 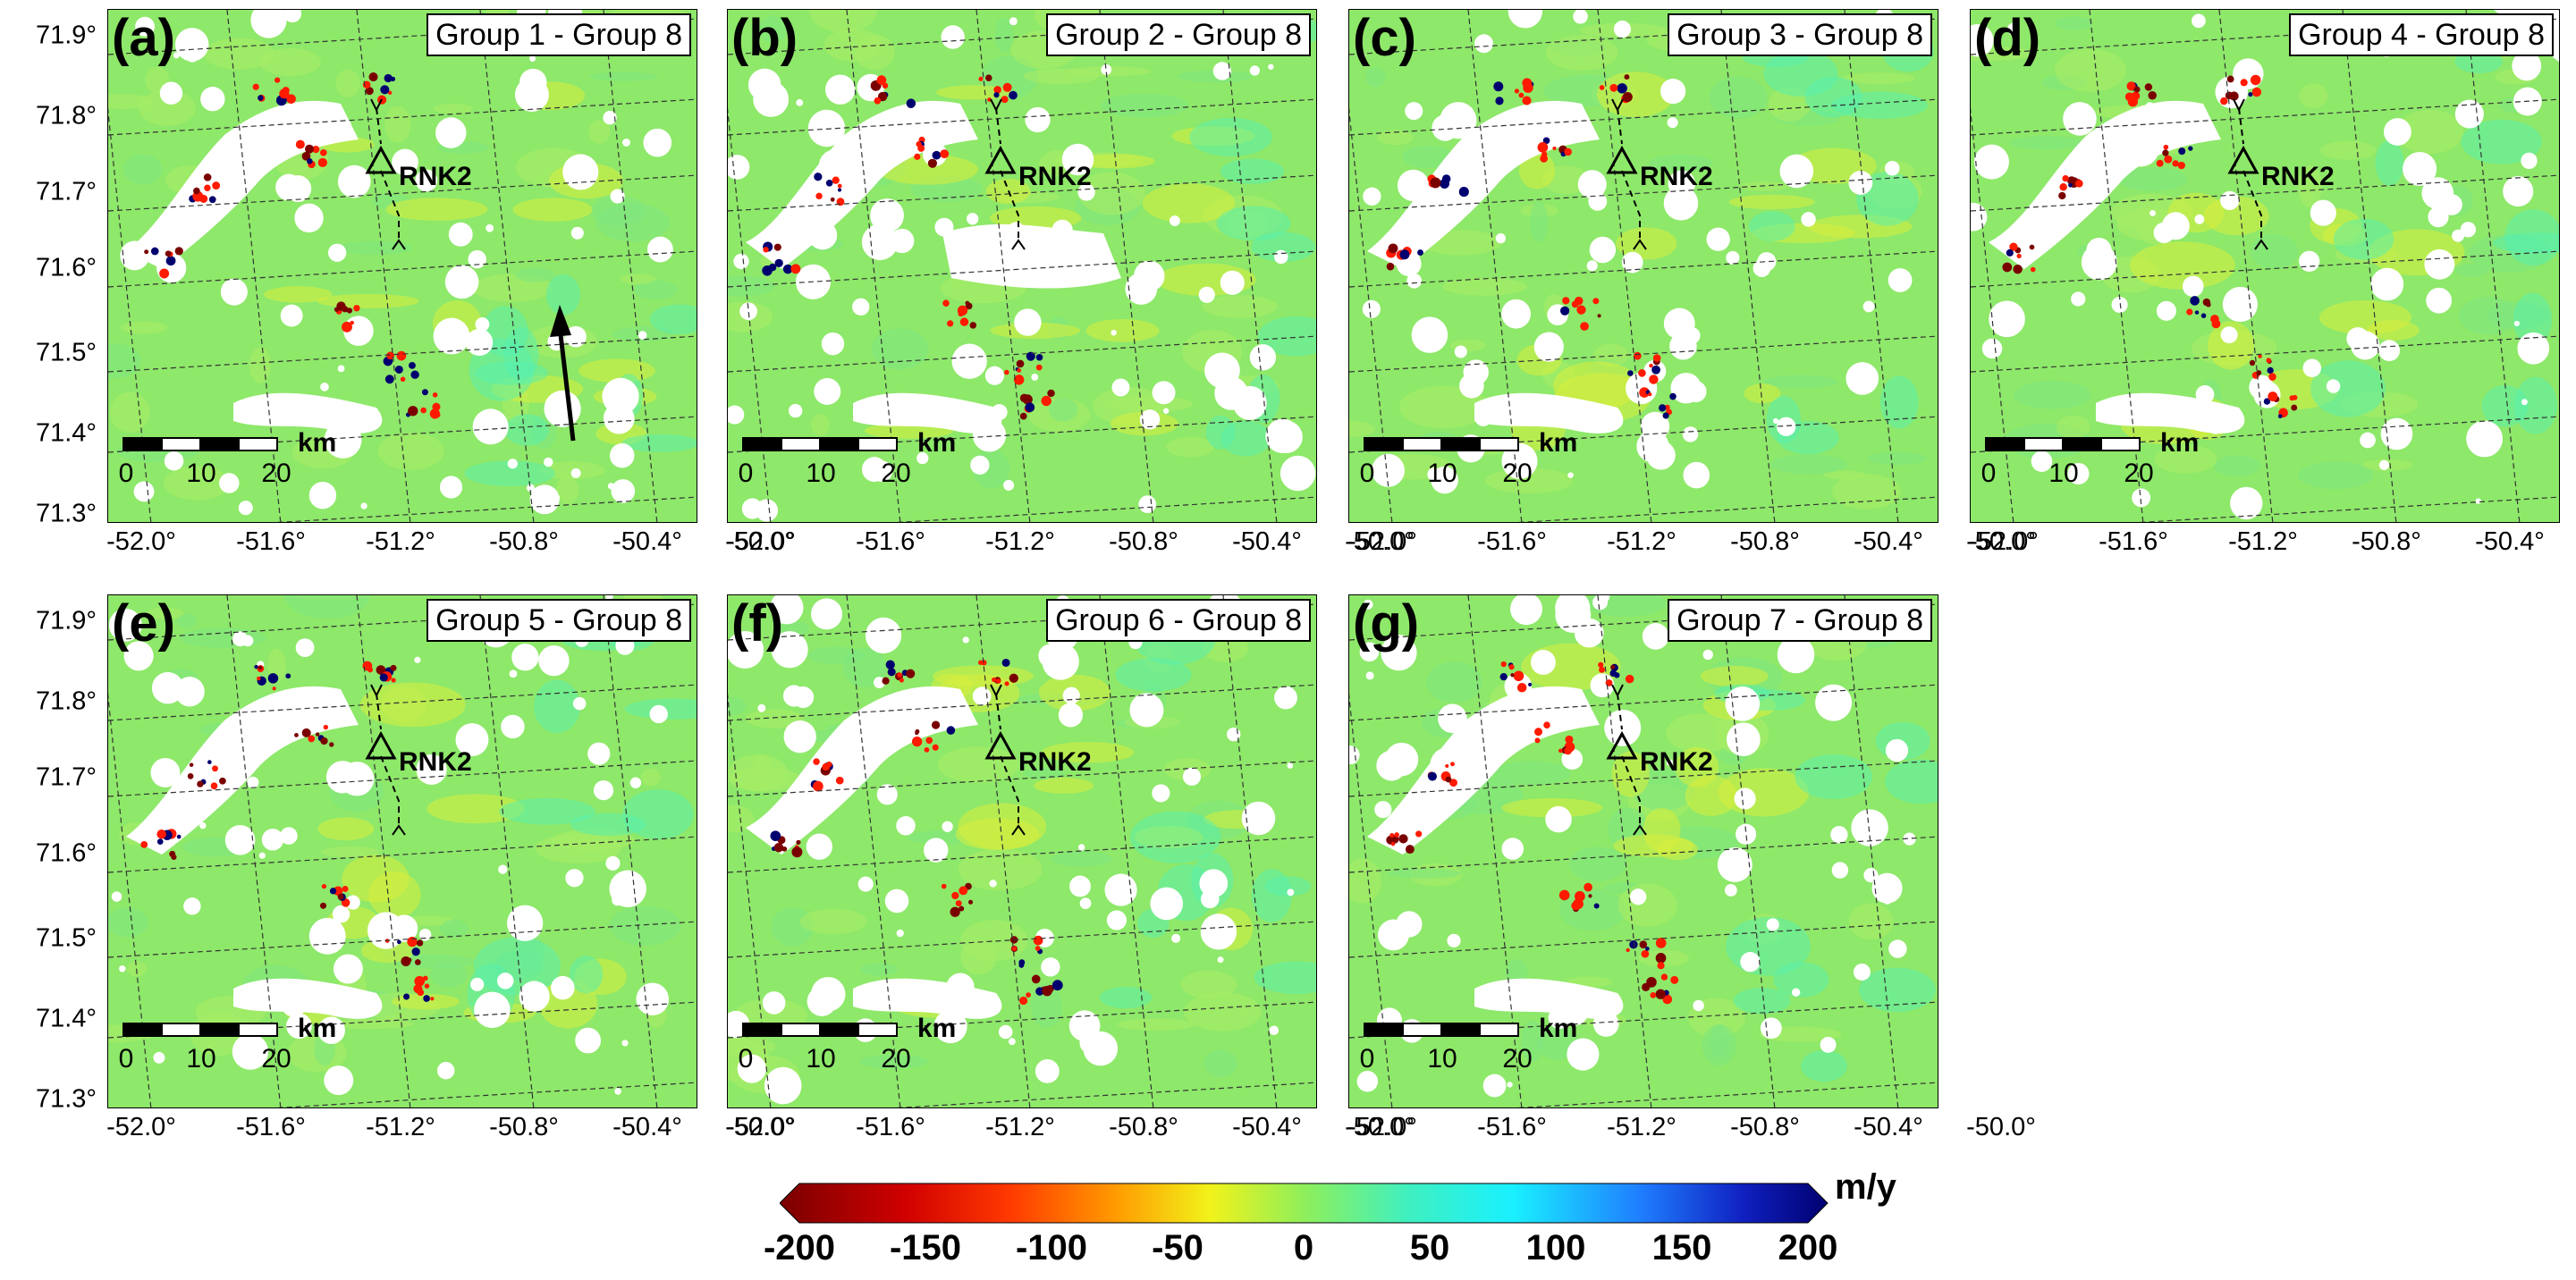 I want to click on group-pair-label: Group 6 - Group 8, so click(x=1178, y=620).